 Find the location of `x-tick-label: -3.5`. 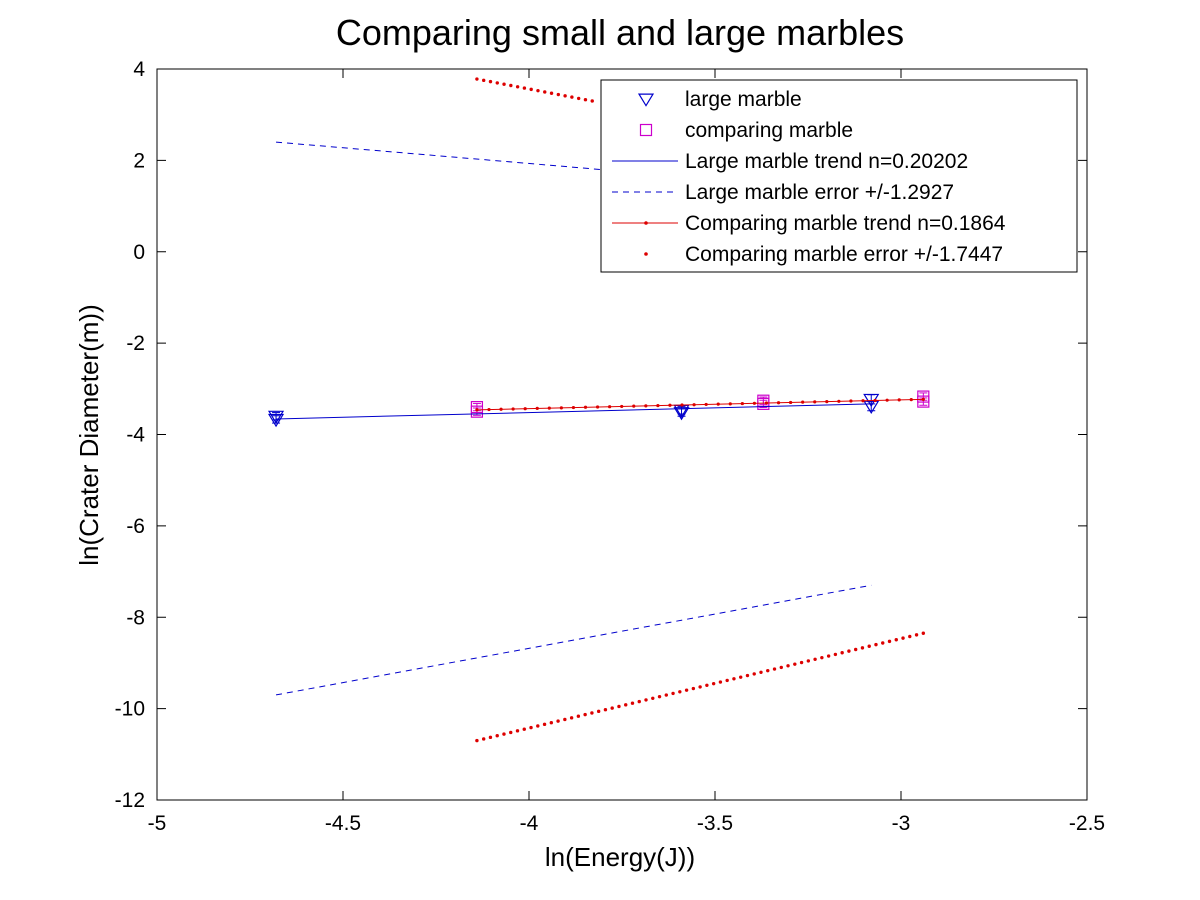

x-tick-label: -3.5 is located at coordinates (715, 823).